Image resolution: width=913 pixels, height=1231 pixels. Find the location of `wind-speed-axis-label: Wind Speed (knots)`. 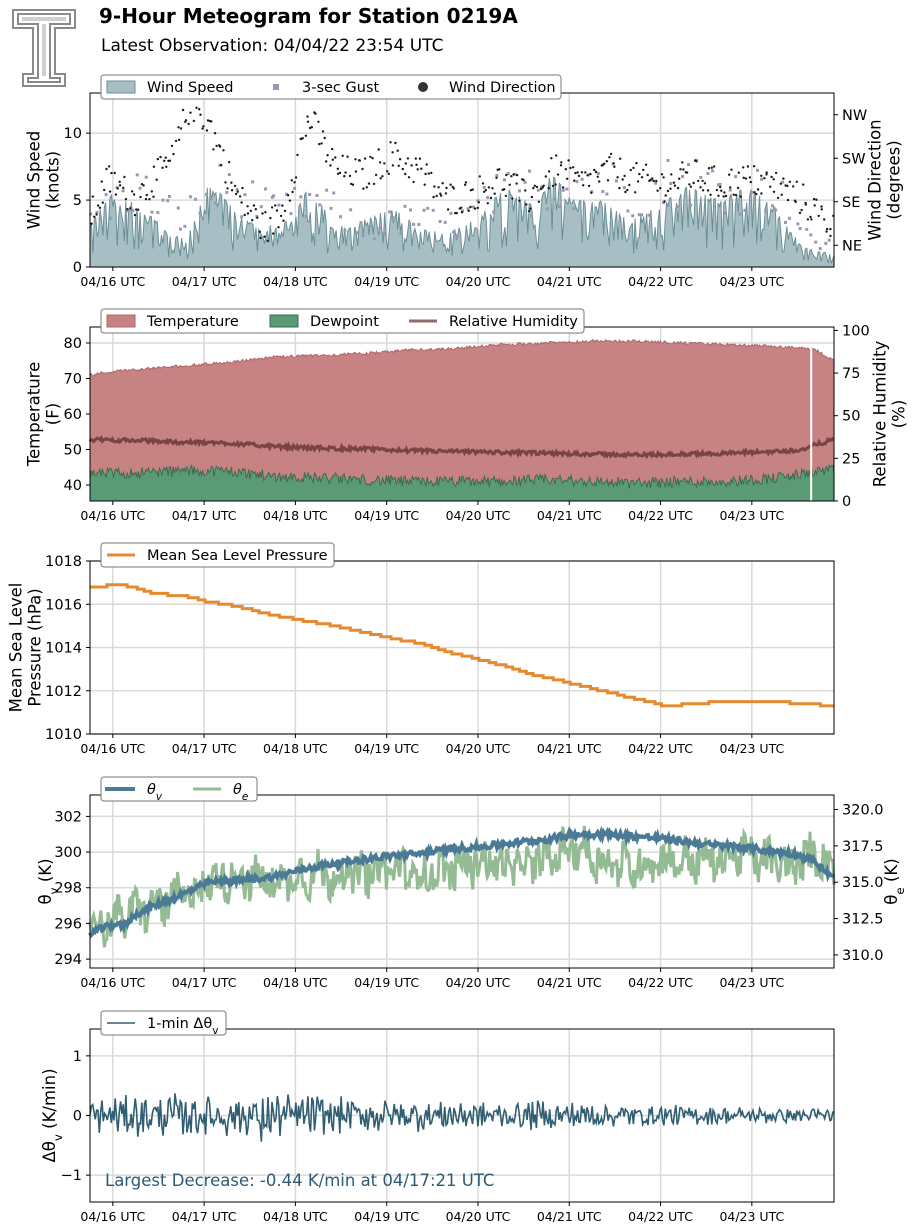

wind-speed-axis-label: Wind Speed (knots) is located at coordinates (44, 180).